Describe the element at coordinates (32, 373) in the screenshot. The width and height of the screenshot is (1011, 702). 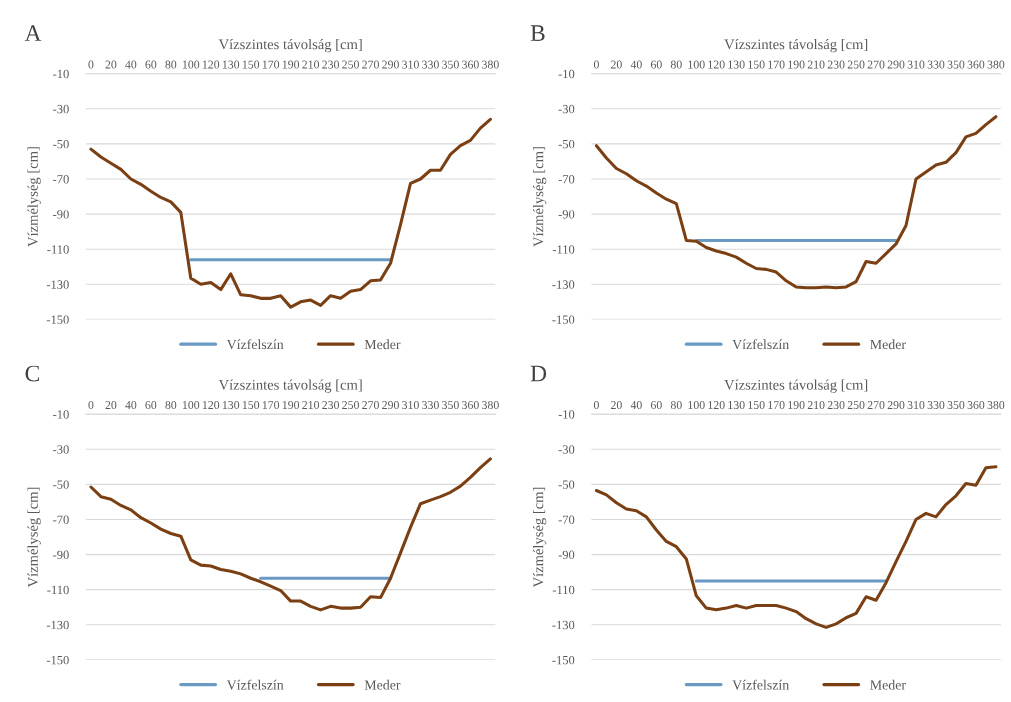
I see `chart-title: C` at that location.